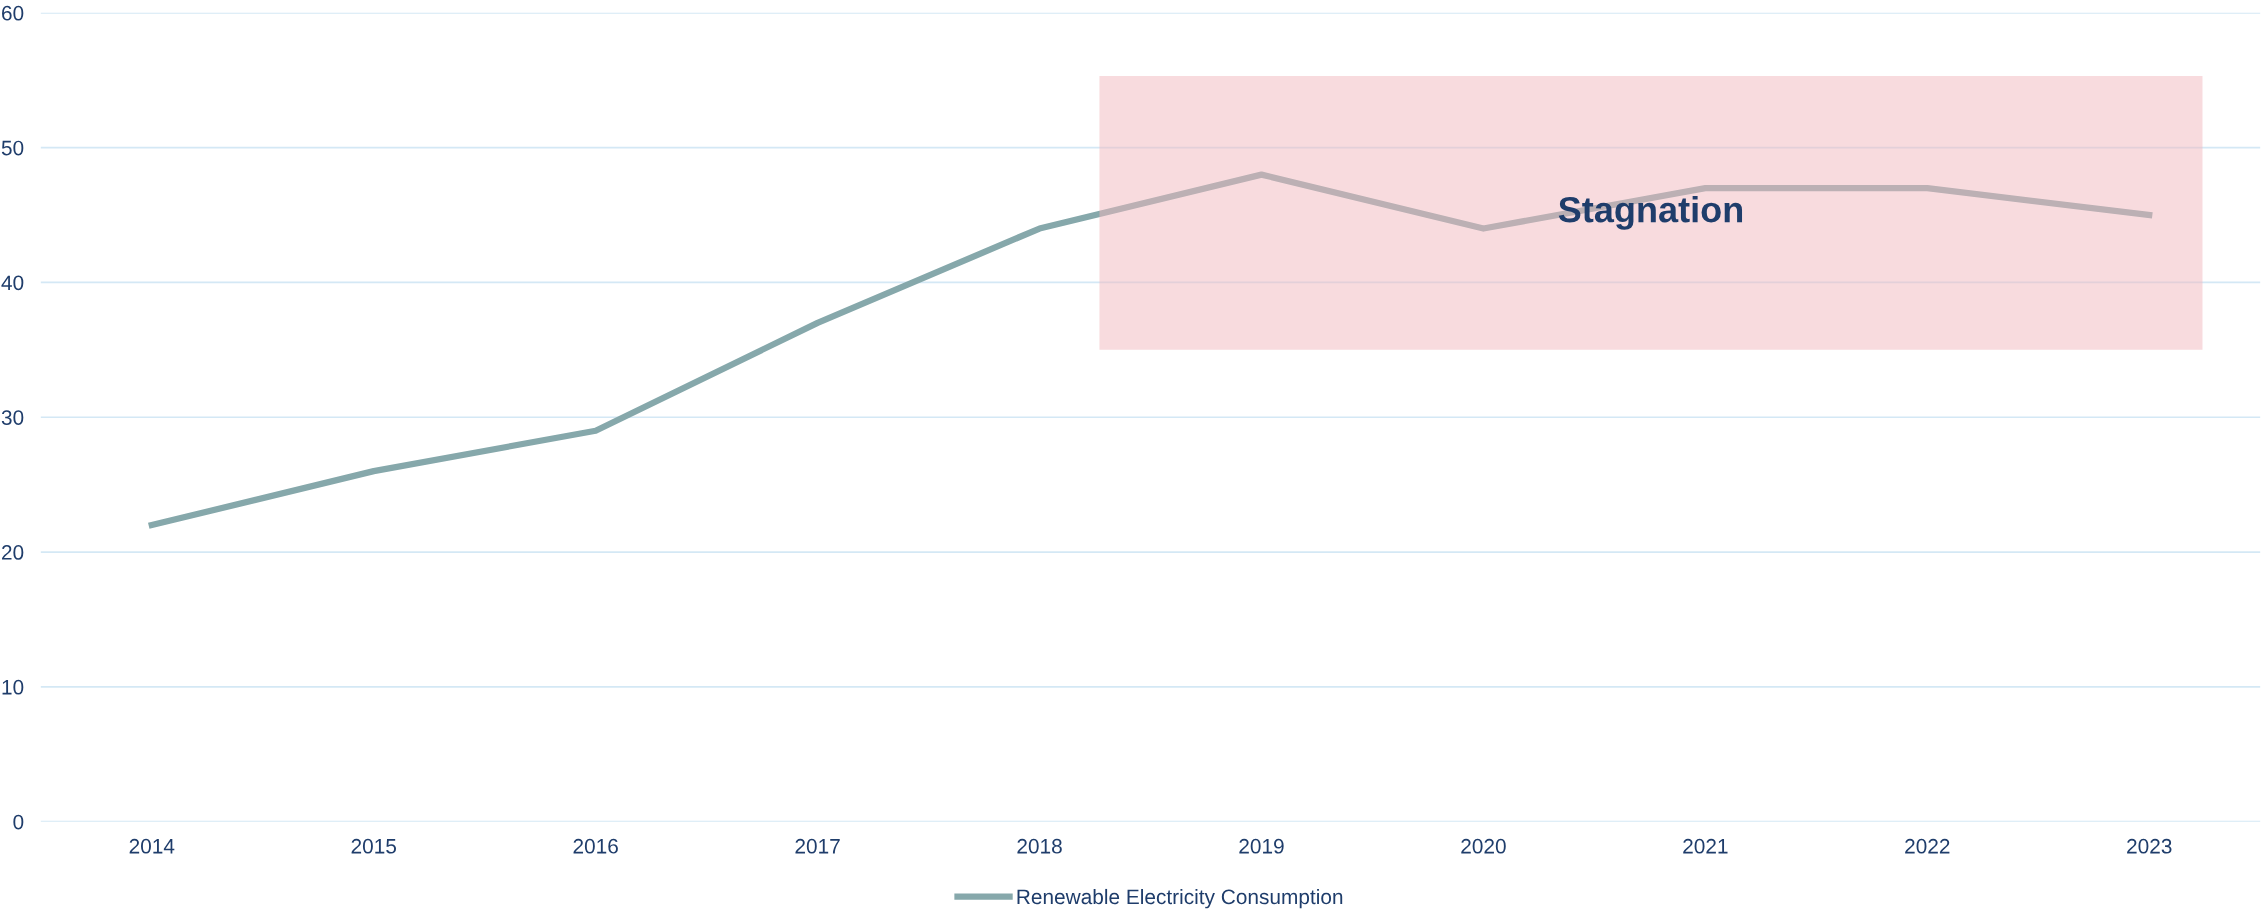 The width and height of the screenshot is (2267, 916). I want to click on x-tick-label: 2019, so click(1261, 846).